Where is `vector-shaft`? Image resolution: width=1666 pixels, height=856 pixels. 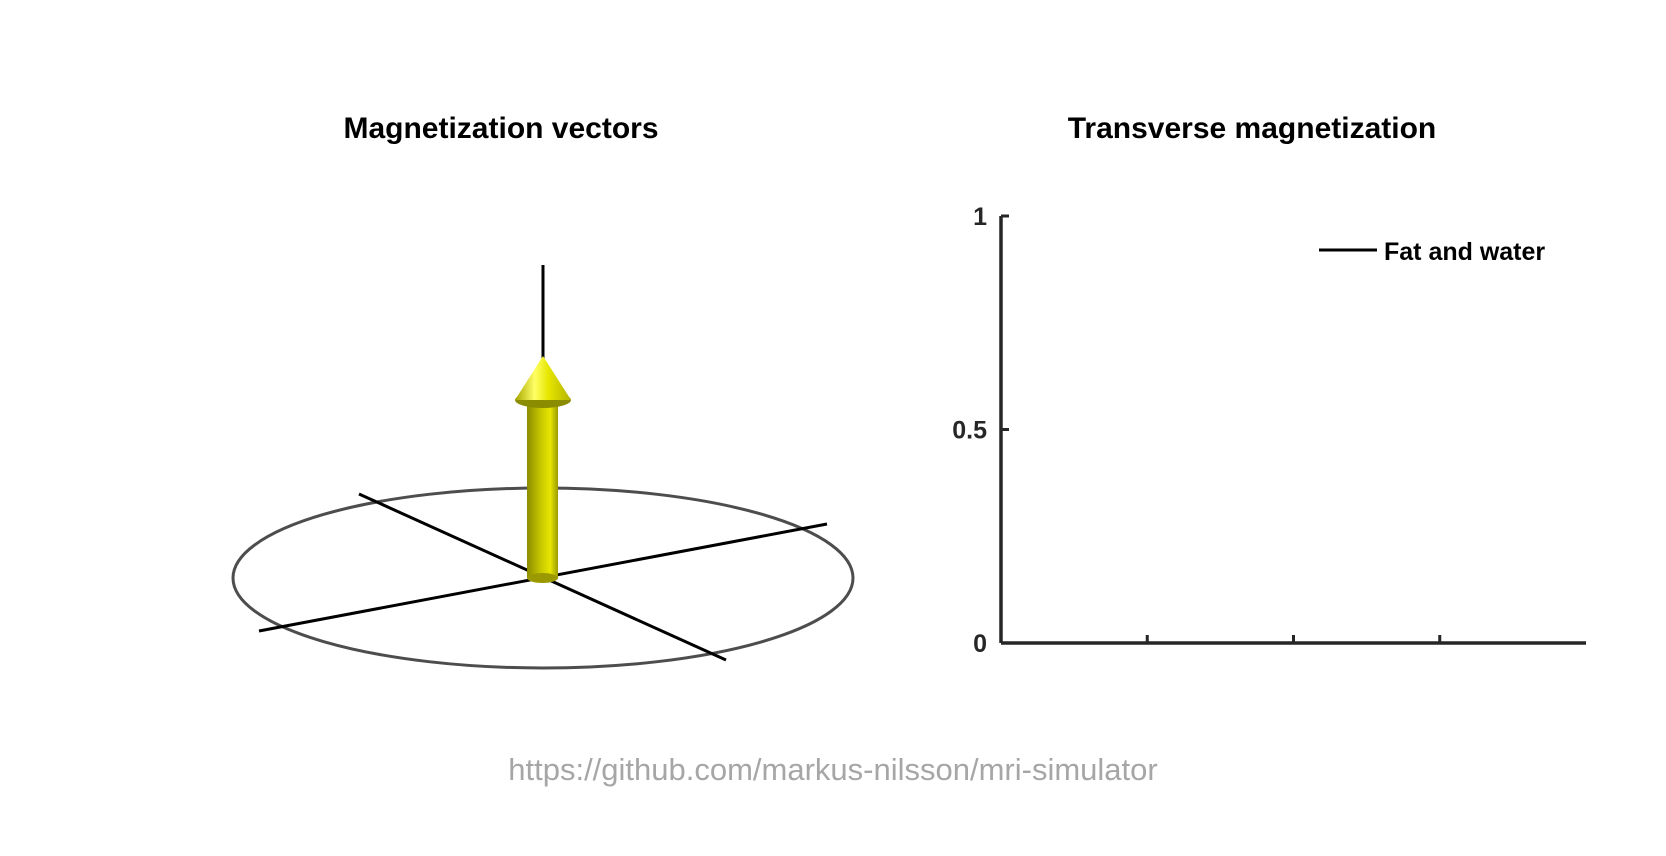
vector-shaft is located at coordinates (542, 488).